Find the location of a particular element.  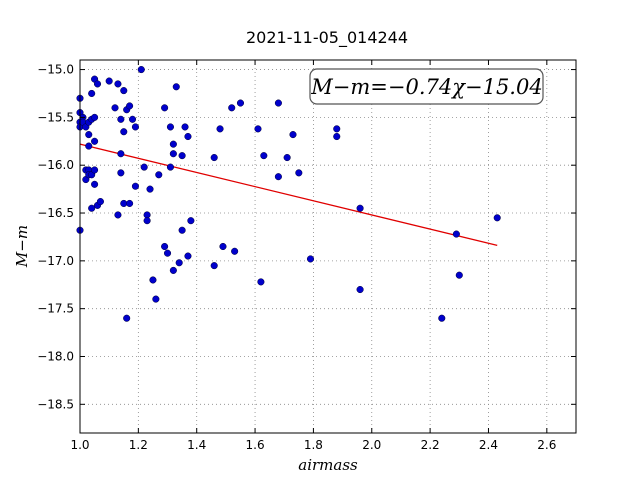

x-tick-label: 1.6 is located at coordinates (255, 445).